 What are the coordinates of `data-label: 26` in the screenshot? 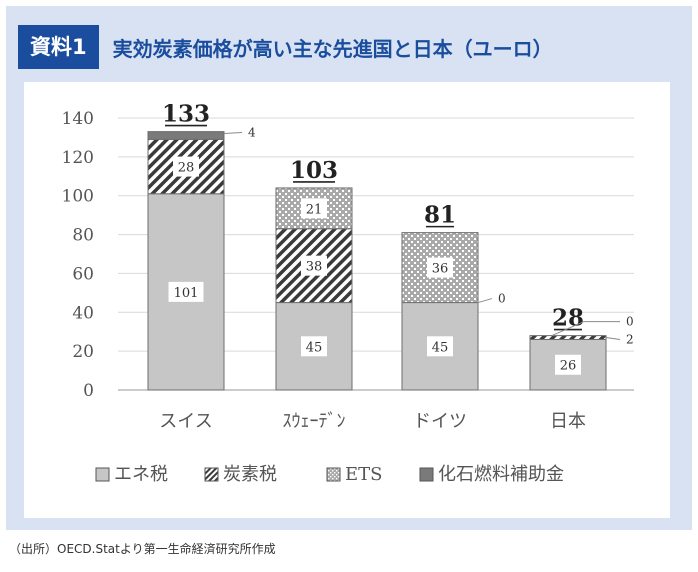 It's located at (568, 366).